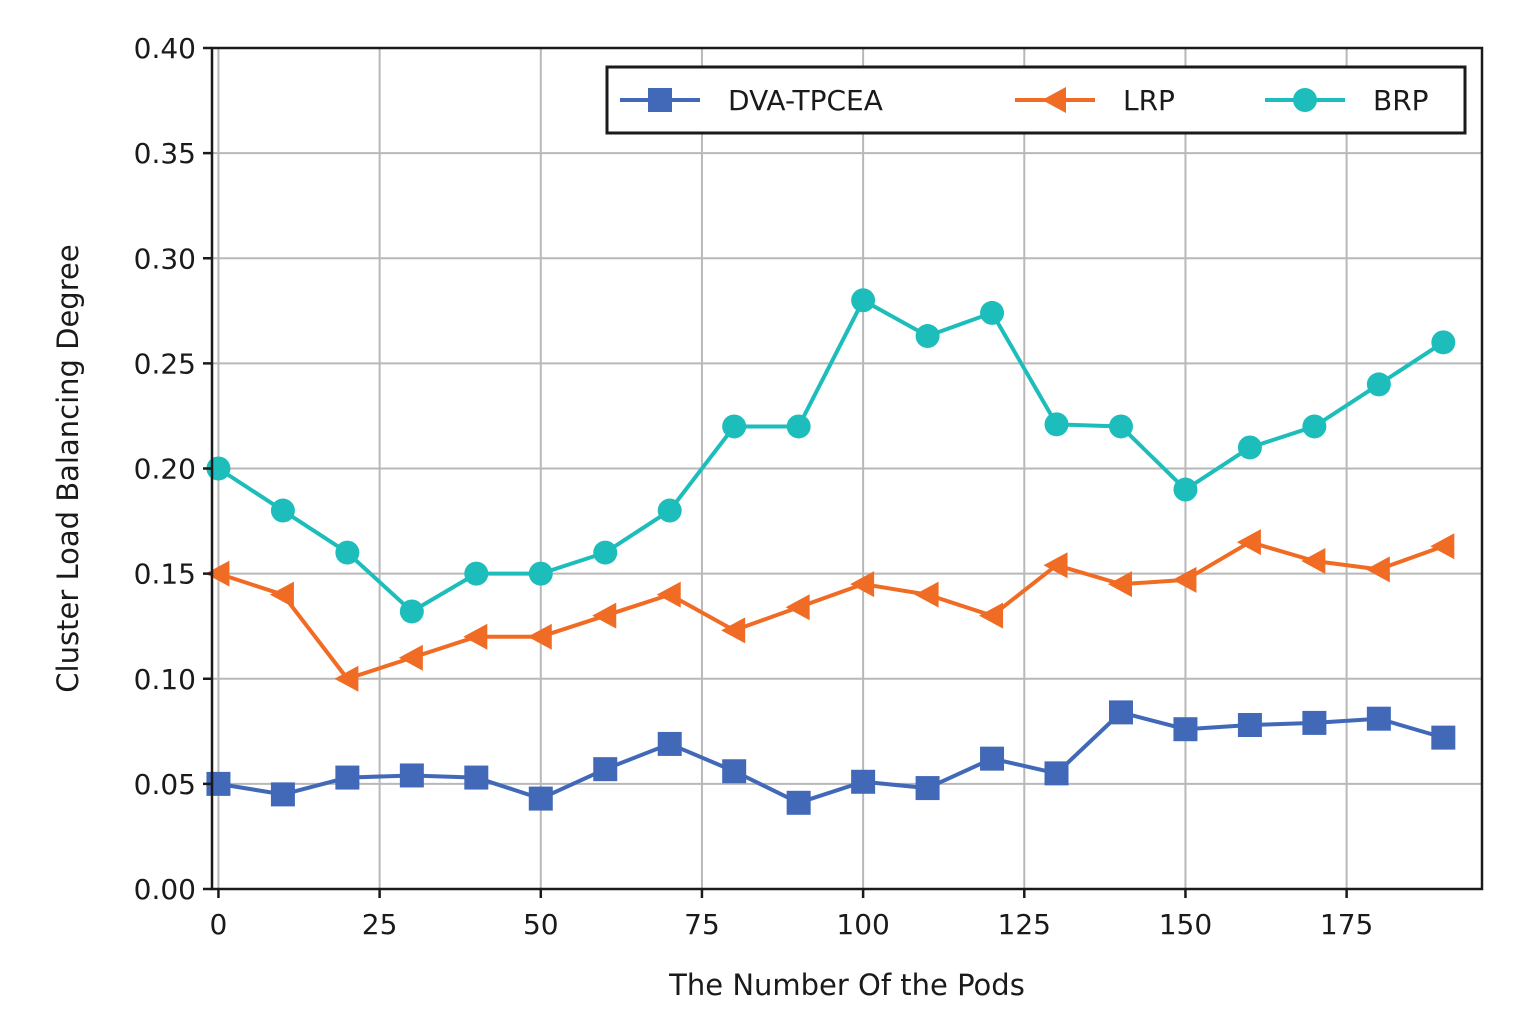 The width and height of the screenshot is (1519, 1022). Describe the element at coordinates (1149, 100) in the screenshot. I see `legend-label: LRP` at that location.